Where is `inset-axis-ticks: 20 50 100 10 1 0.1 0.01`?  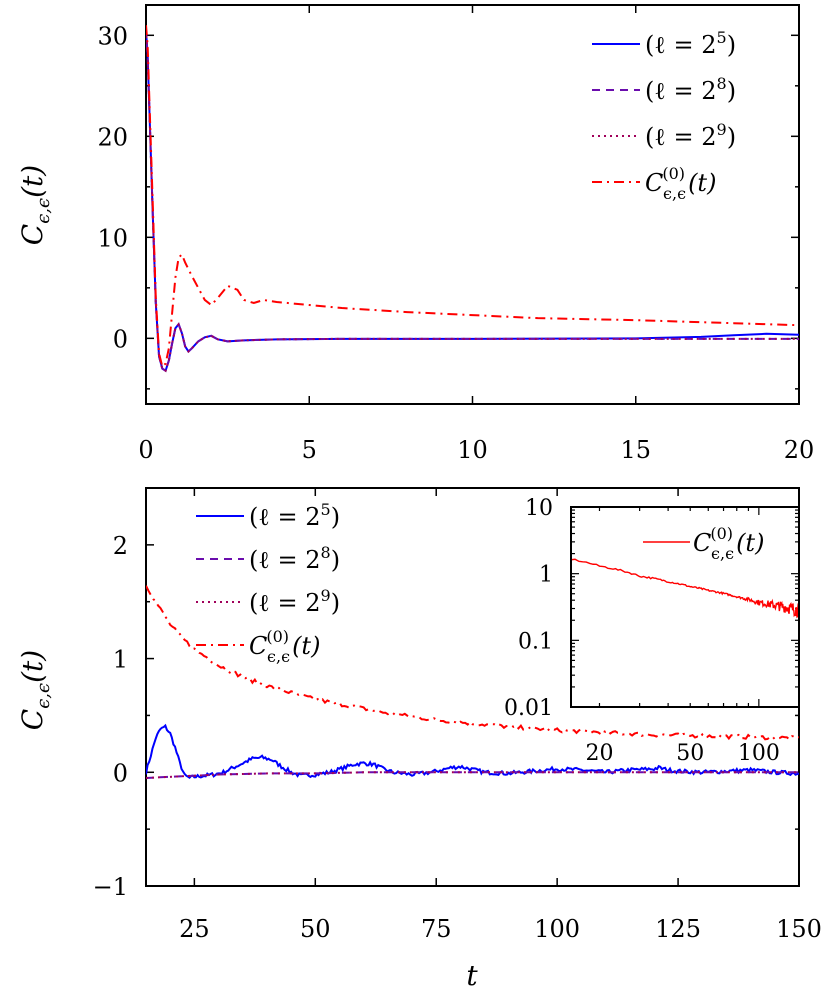
inset-axis-ticks: 20 50 100 10 1 0.1 0.01 is located at coordinates (651, 631).